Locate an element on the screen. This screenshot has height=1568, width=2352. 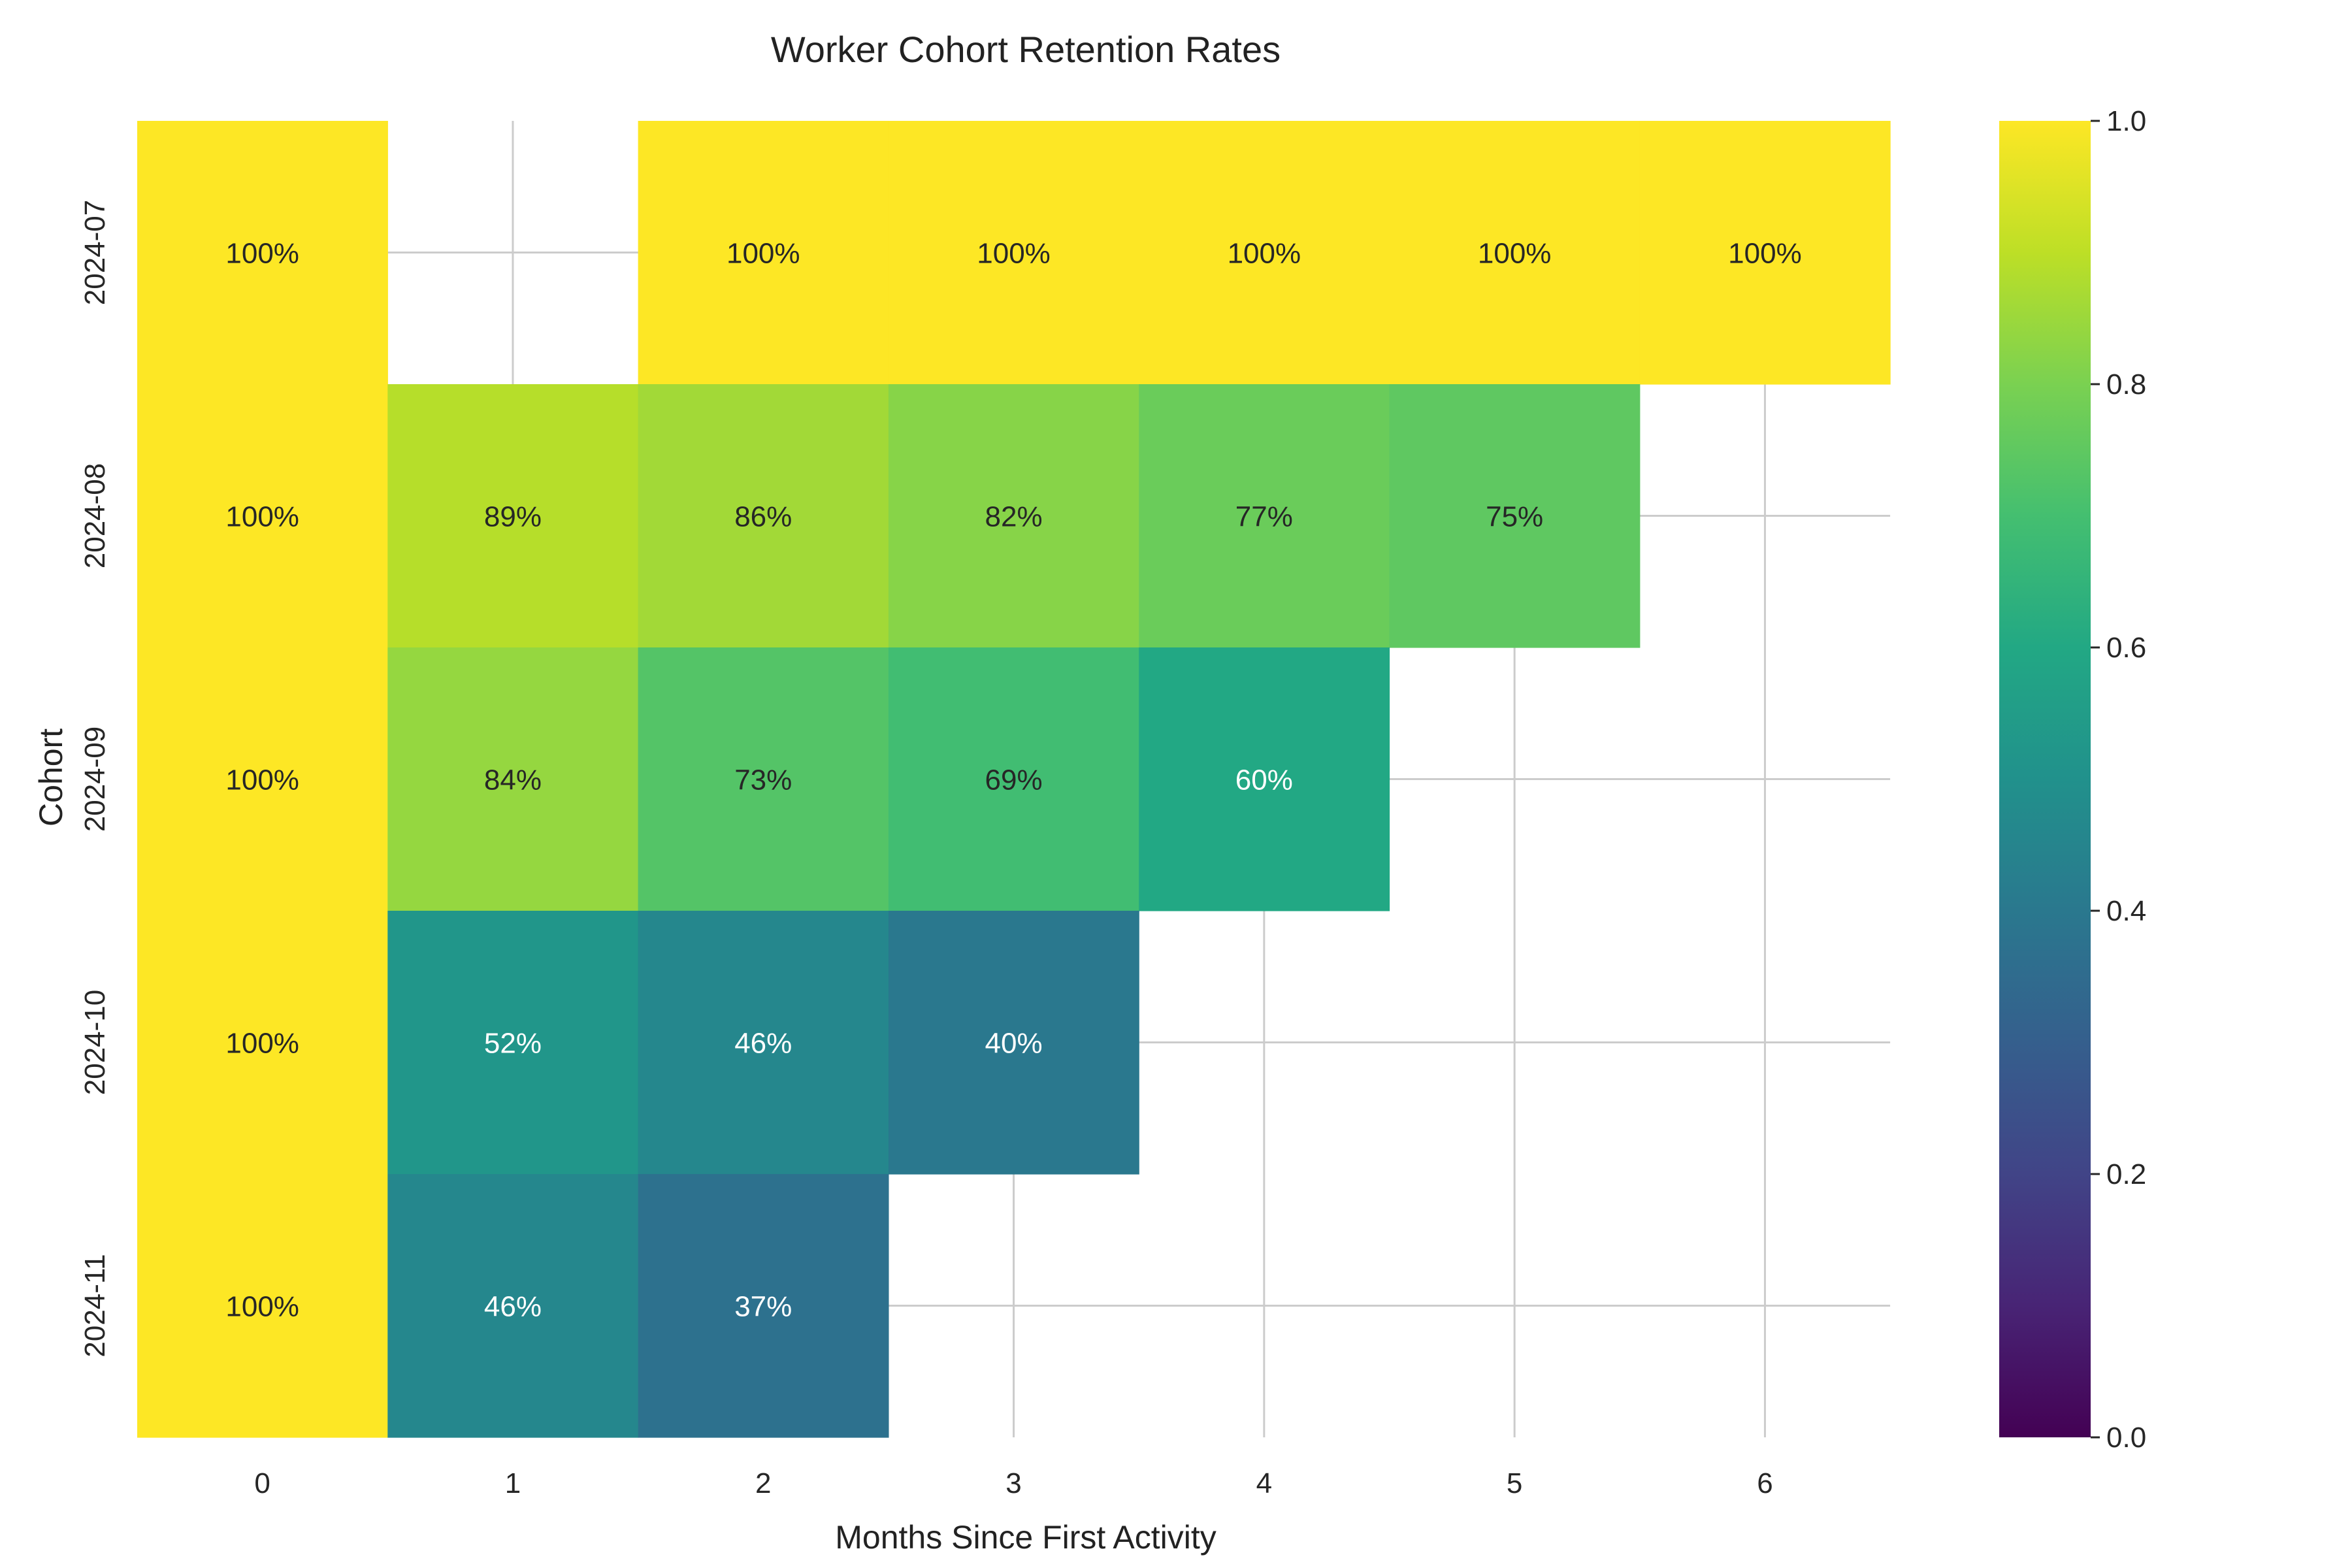
cell-value-label: 82% is located at coordinates (1014, 517).